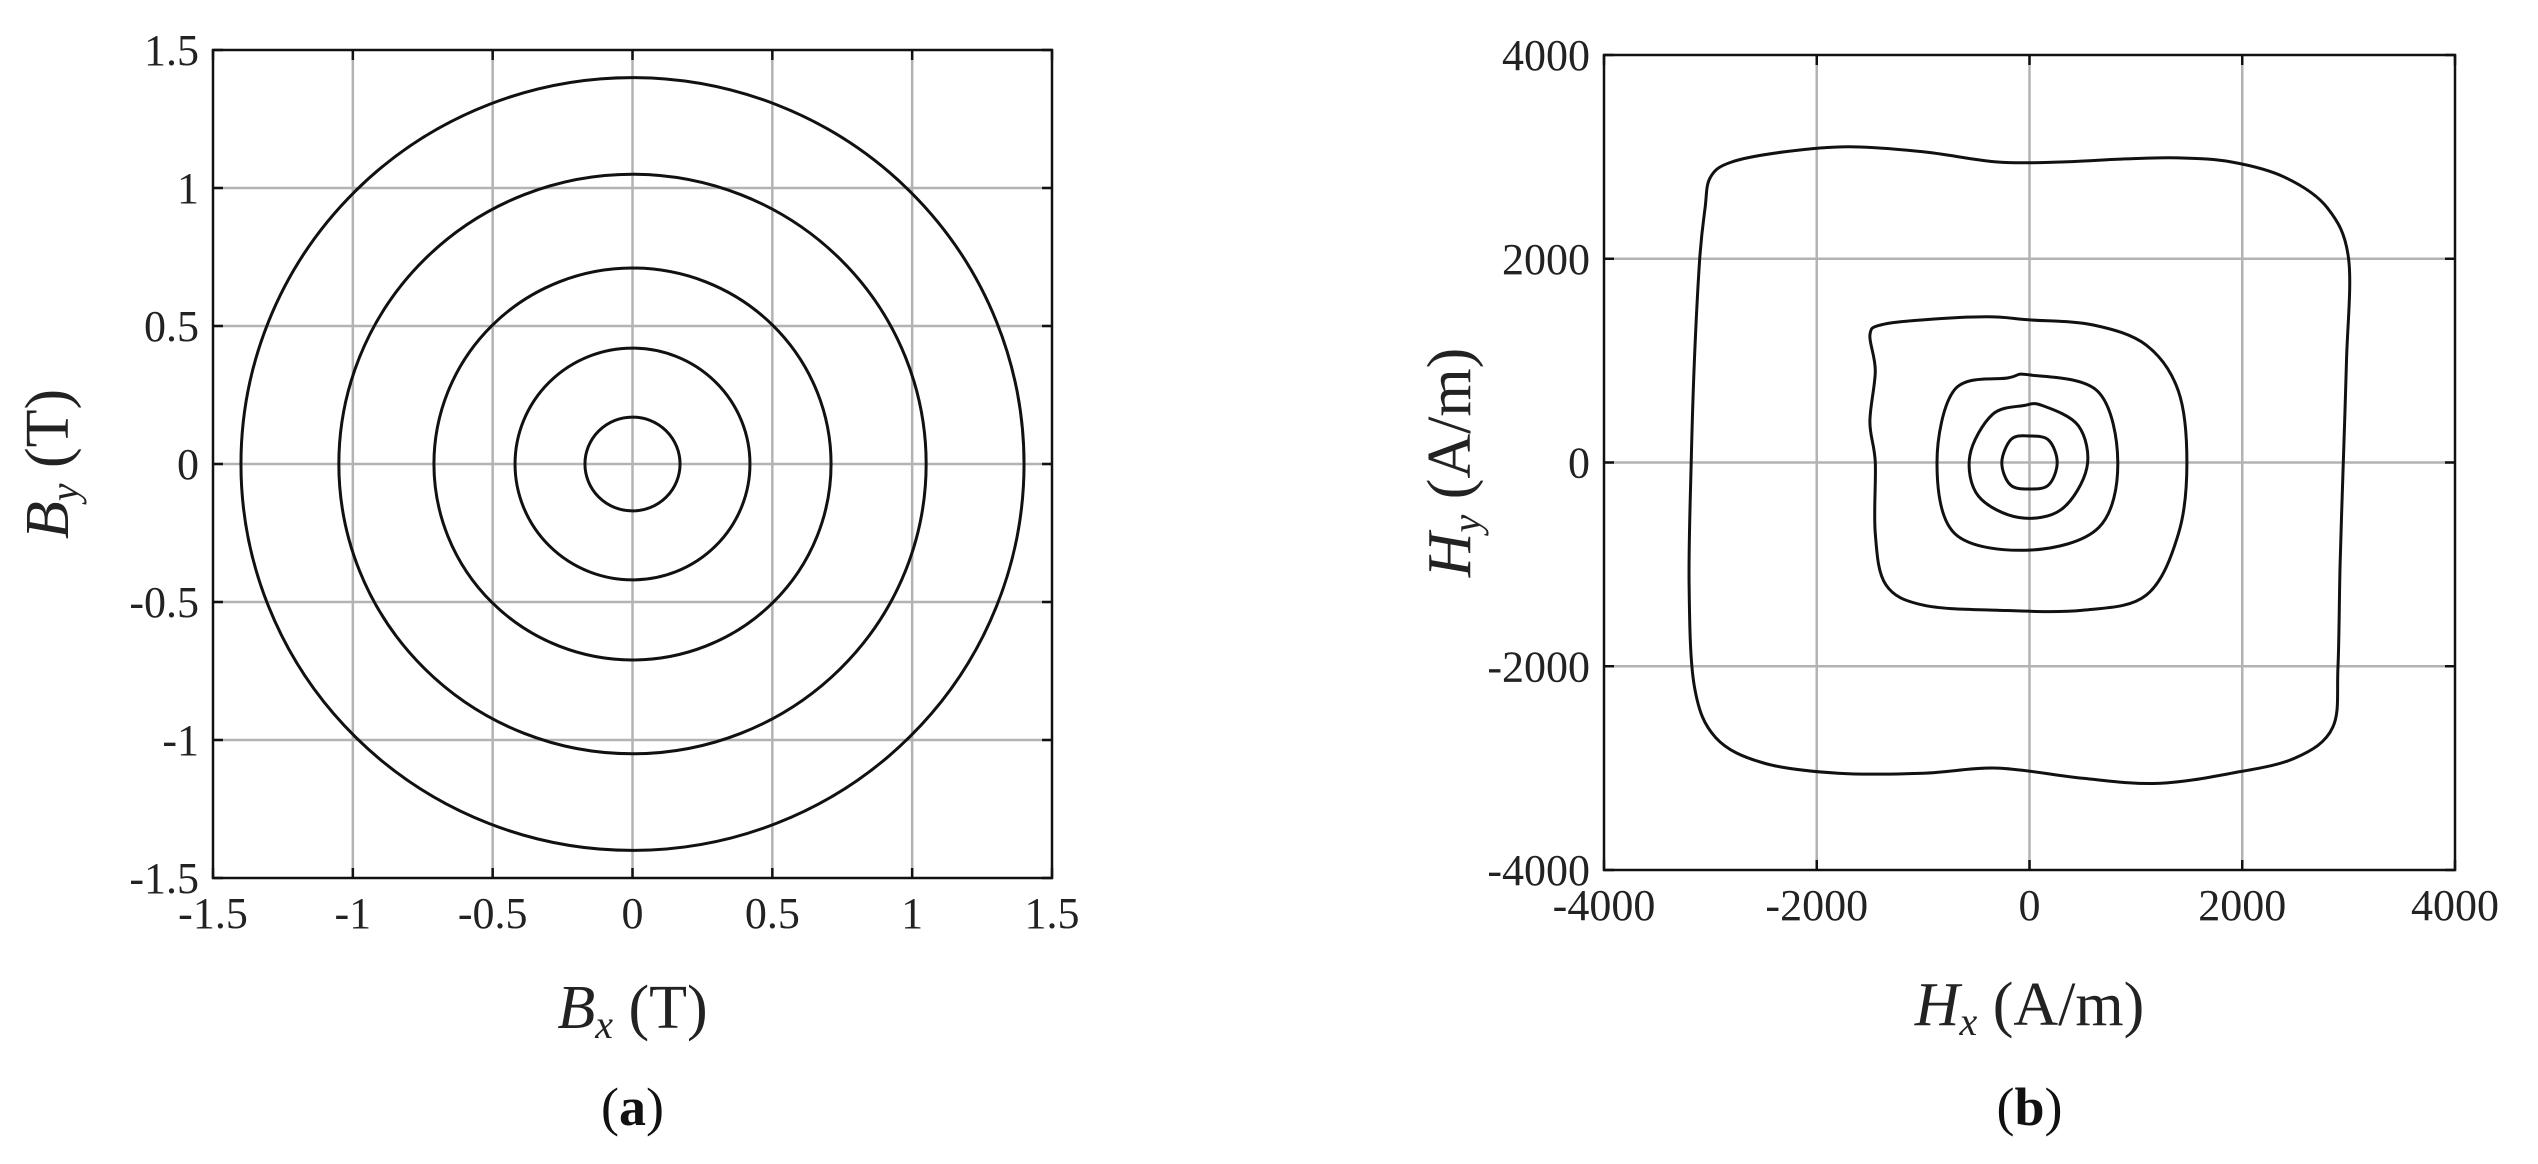 Image resolution: width=2538 pixels, height=1164 pixels. What do you see at coordinates (1538, 870) in the screenshot?
I see `y-tick-label-0: -4000` at bounding box center [1538, 870].